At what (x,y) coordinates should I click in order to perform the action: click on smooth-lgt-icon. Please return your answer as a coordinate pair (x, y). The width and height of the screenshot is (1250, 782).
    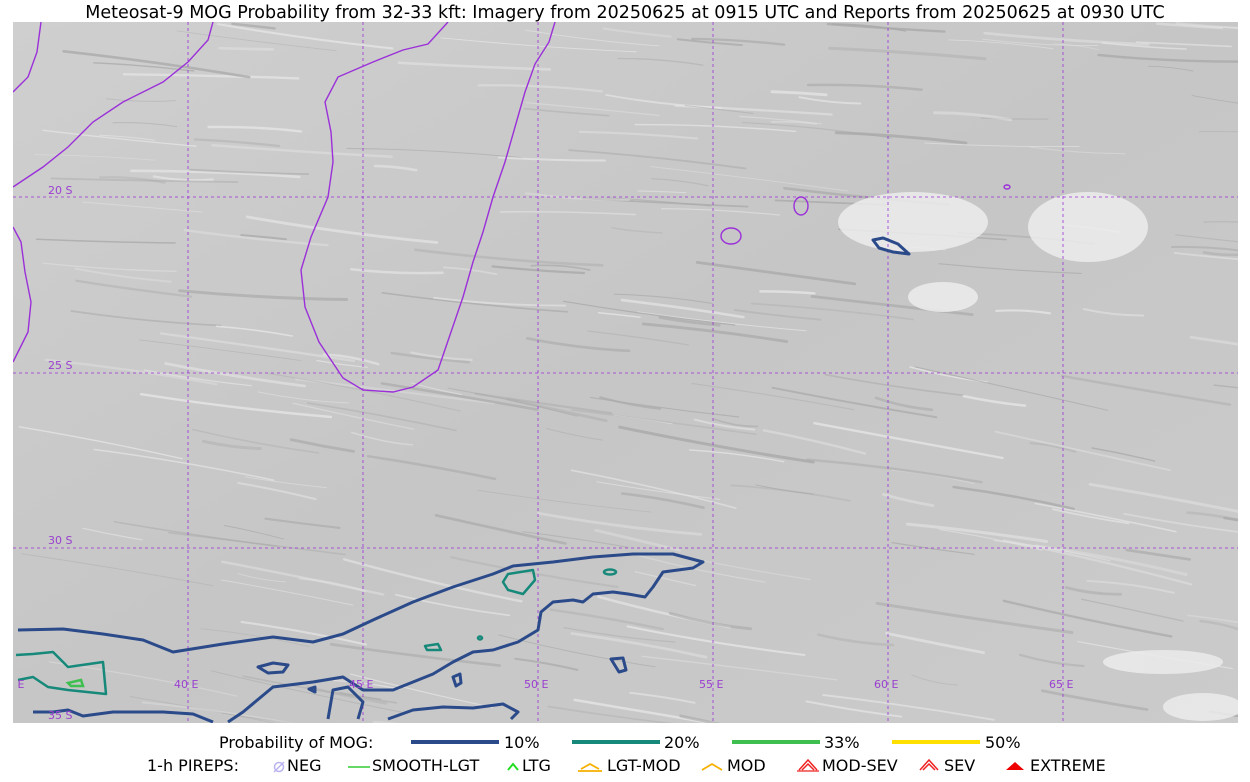
    Looking at the image, I should click on (359, 767).